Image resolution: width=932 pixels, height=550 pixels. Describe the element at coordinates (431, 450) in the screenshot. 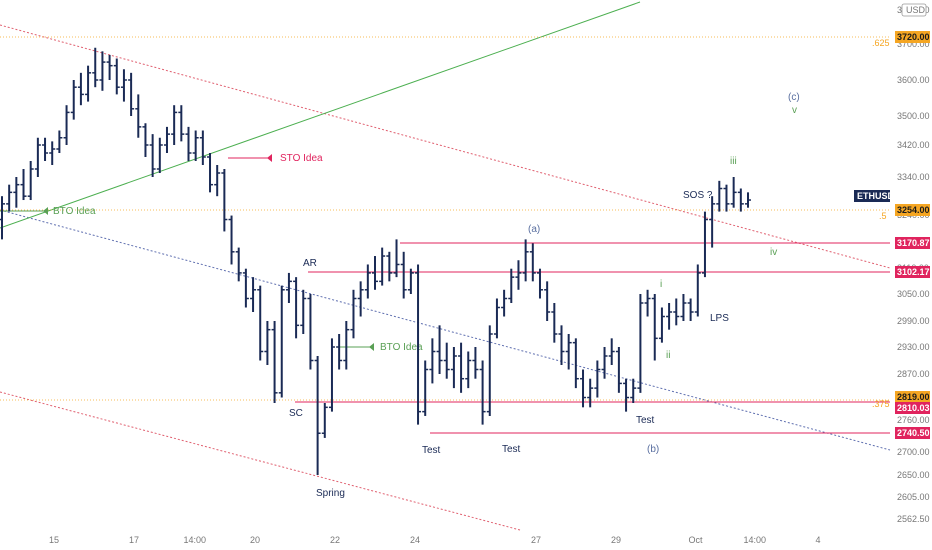

I see `label-test-1: Test` at that location.